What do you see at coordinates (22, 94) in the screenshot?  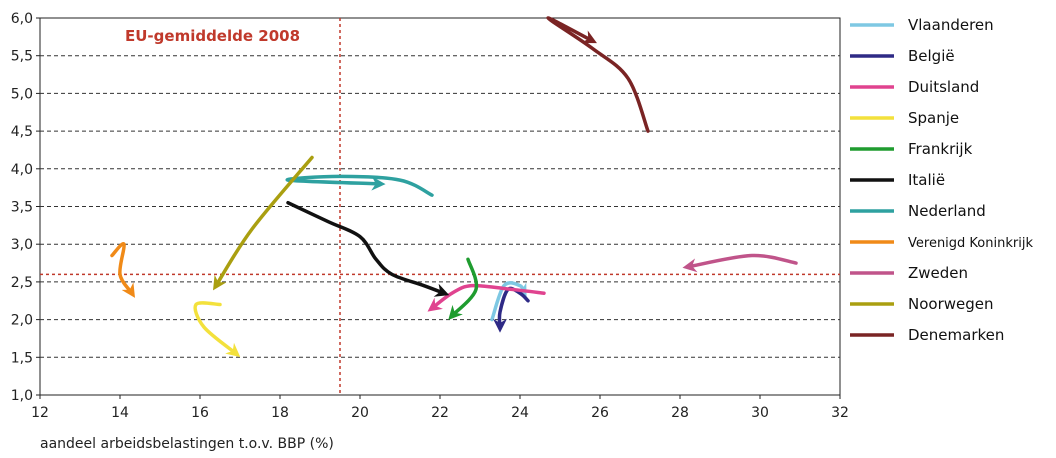 I see `y-tick-label: 5,0` at bounding box center [22, 94].